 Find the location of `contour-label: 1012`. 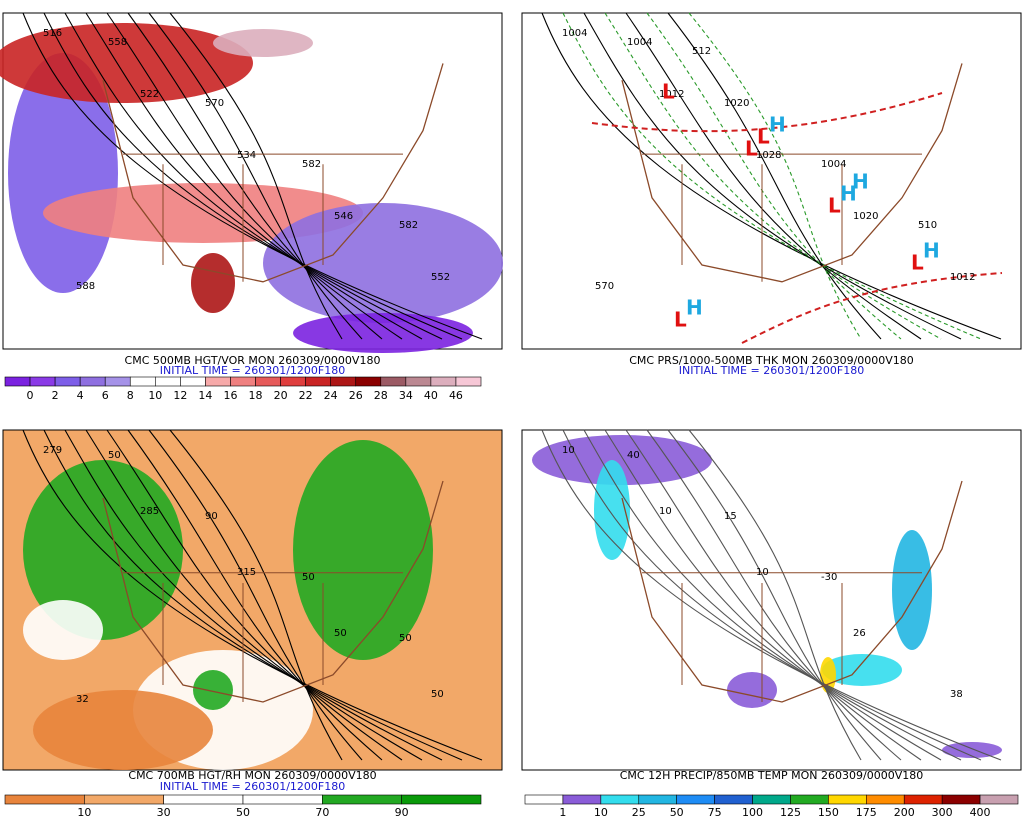

contour-label: 1012 is located at coordinates (671, 94).